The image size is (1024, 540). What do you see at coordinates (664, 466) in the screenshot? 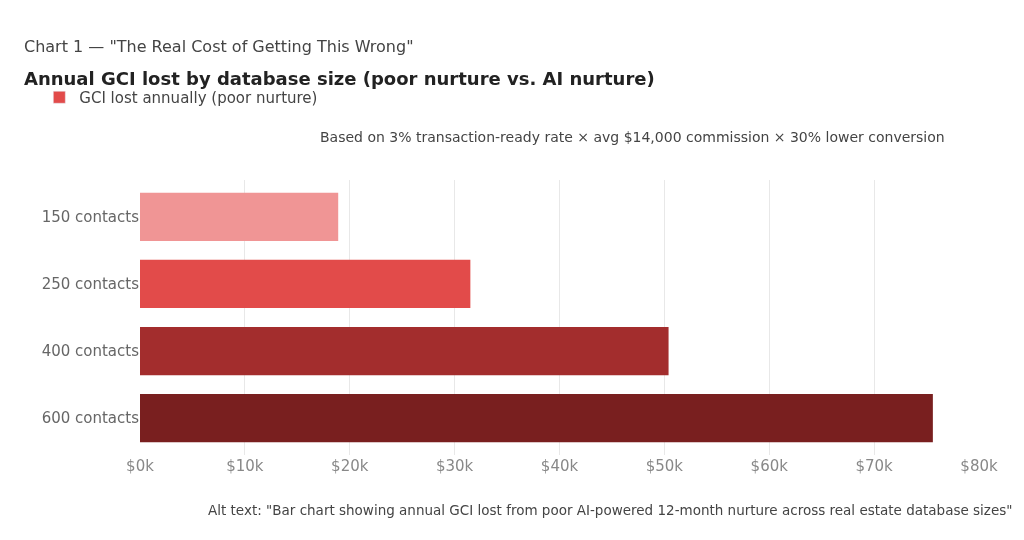
I see `x-tick-label: $50k` at bounding box center [664, 466].